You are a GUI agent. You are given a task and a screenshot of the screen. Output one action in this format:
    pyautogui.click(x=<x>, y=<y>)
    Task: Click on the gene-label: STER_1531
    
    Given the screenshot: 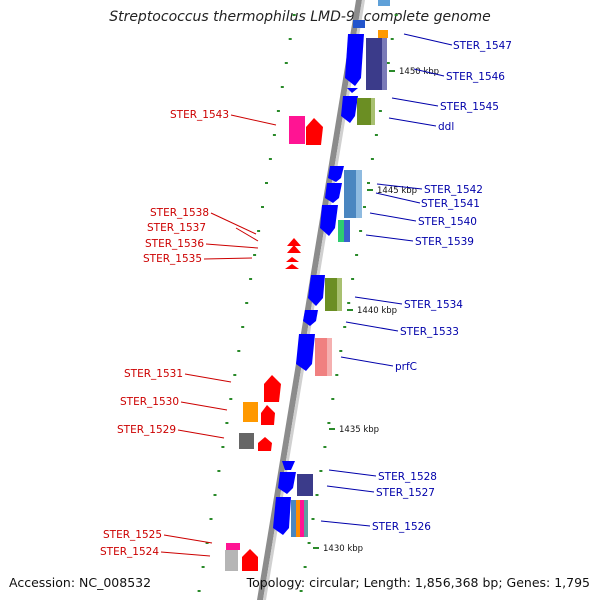 What is the action you would take?
    pyautogui.click(x=153, y=374)
    